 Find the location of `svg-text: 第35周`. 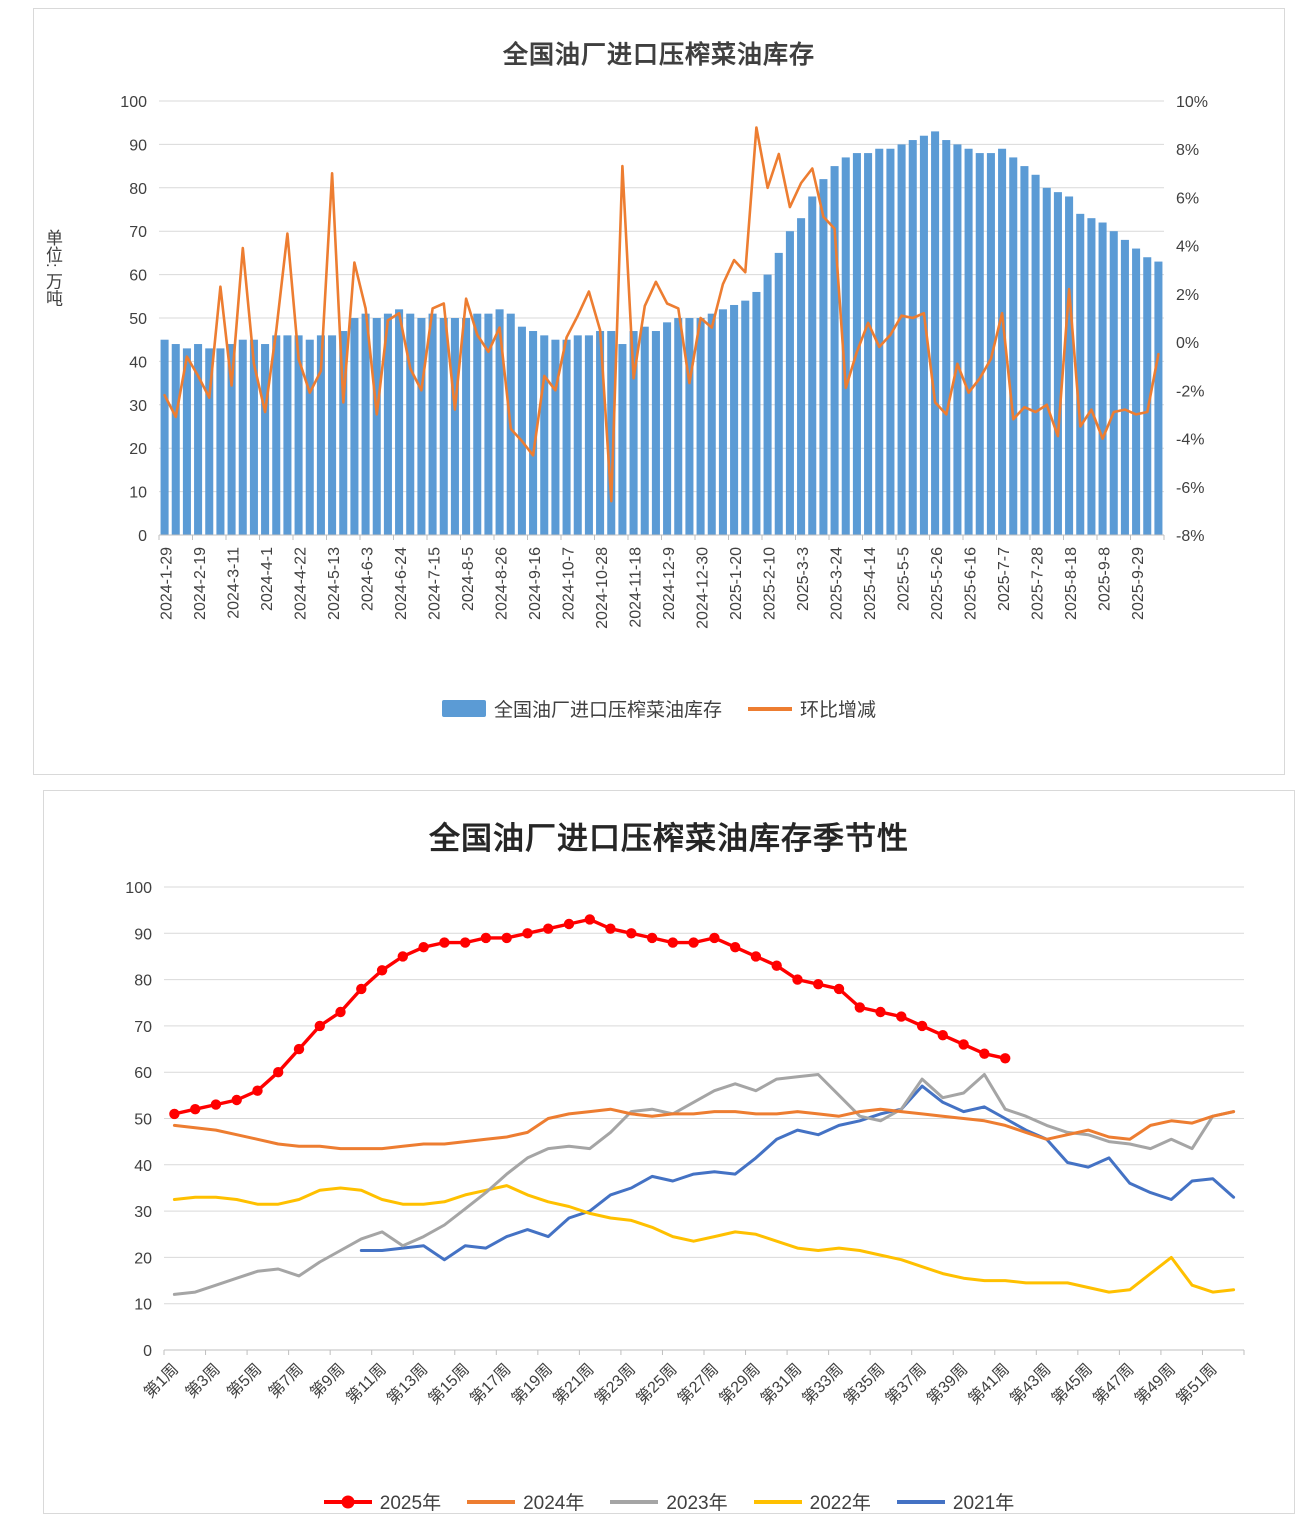

svg-text: 第35周 is located at coordinates (864, 1384).